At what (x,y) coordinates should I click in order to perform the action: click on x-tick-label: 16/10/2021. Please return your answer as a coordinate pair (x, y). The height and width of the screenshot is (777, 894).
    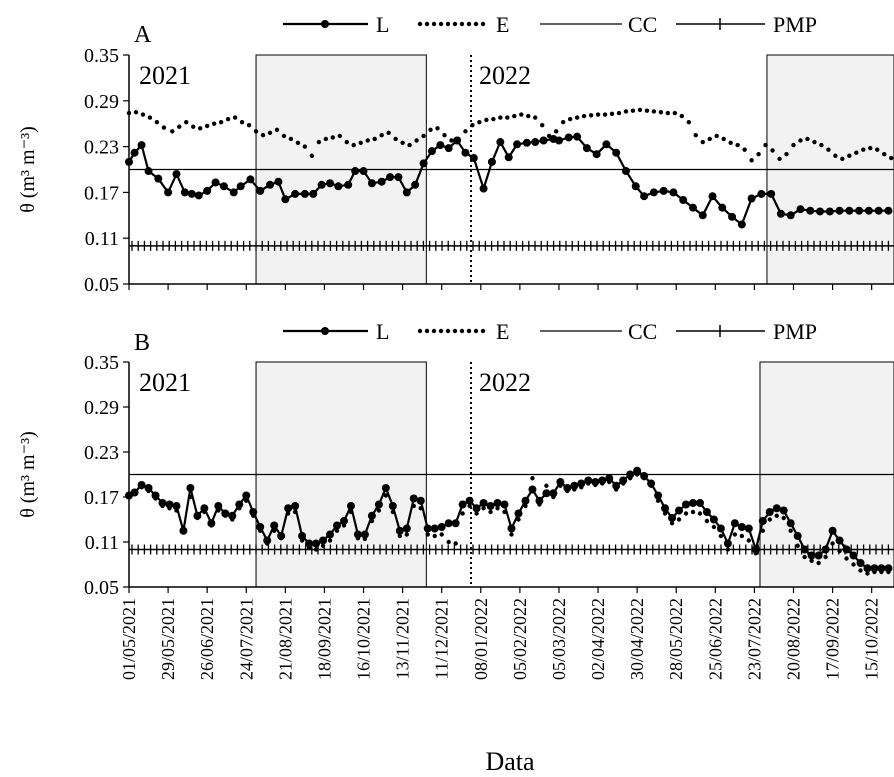
    Looking at the image, I should click on (364, 639).